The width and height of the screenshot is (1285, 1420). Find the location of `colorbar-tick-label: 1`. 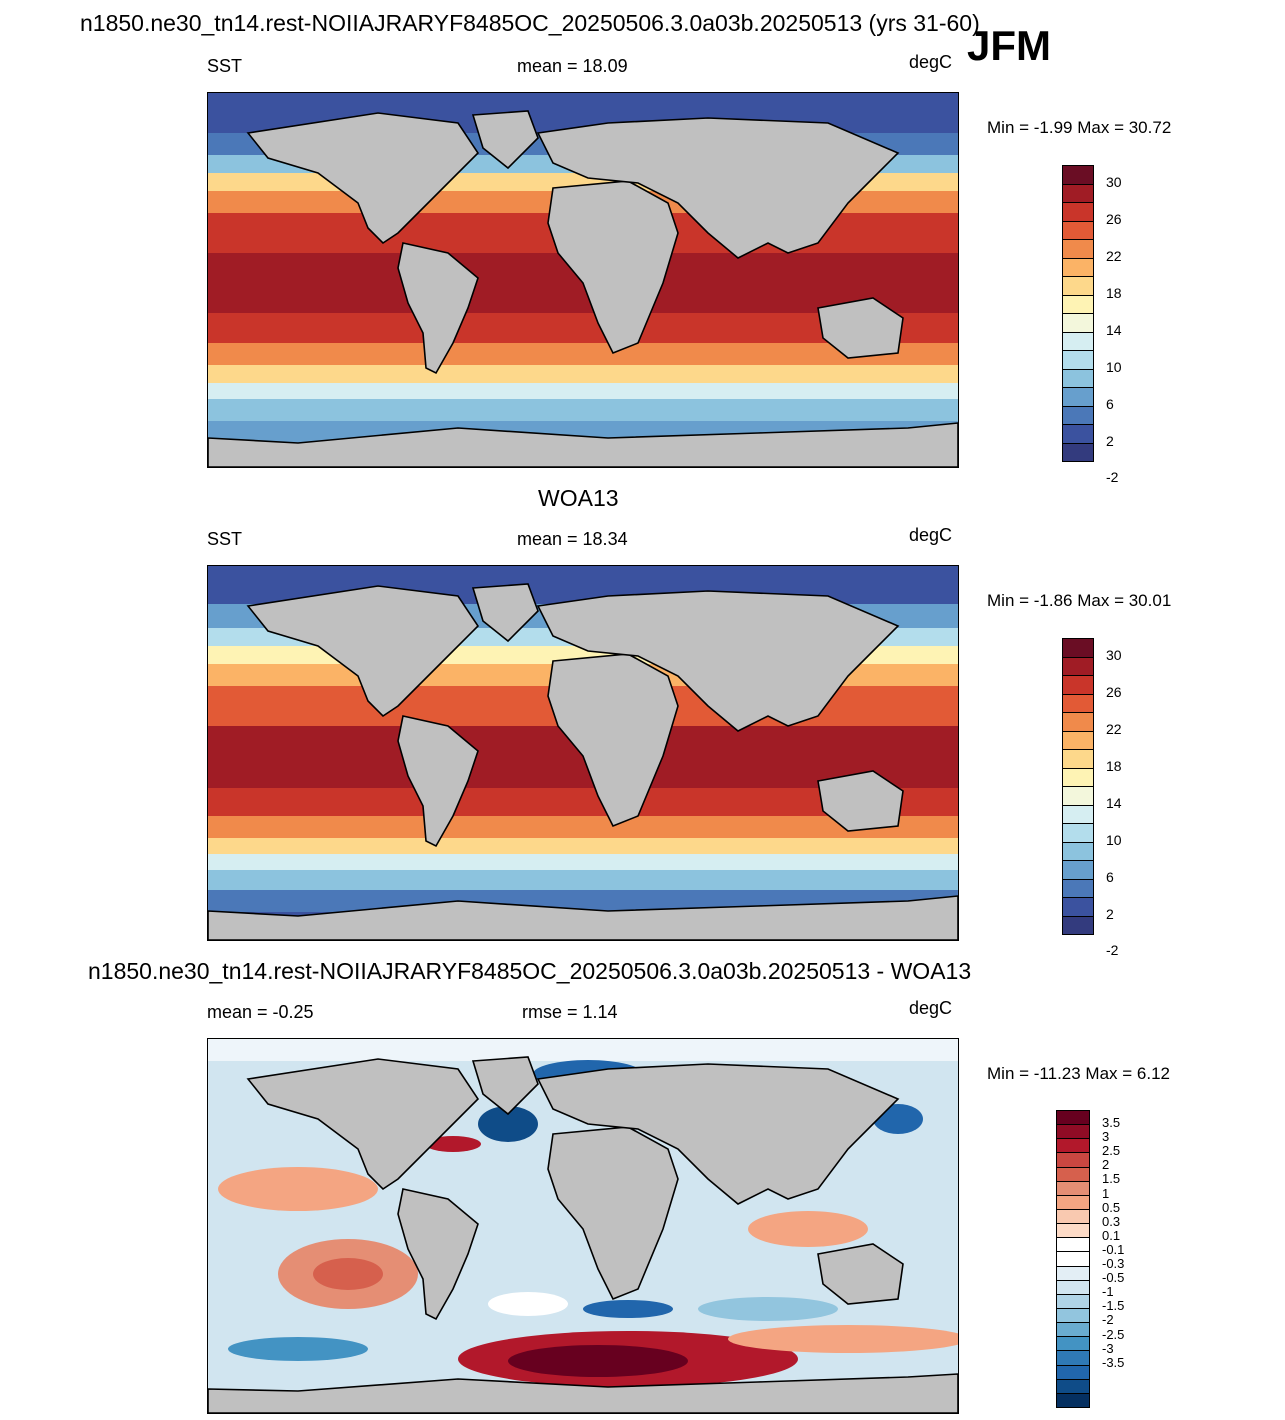

colorbar-tick-label: 1 is located at coordinates (1106, 1193).